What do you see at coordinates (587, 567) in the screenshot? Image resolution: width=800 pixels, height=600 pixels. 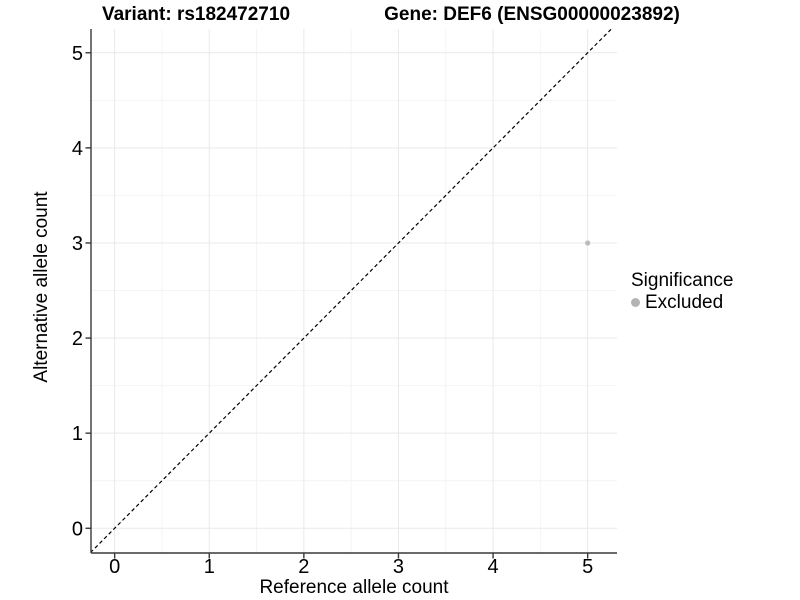 I see `x-tick-label: 5` at bounding box center [587, 567].